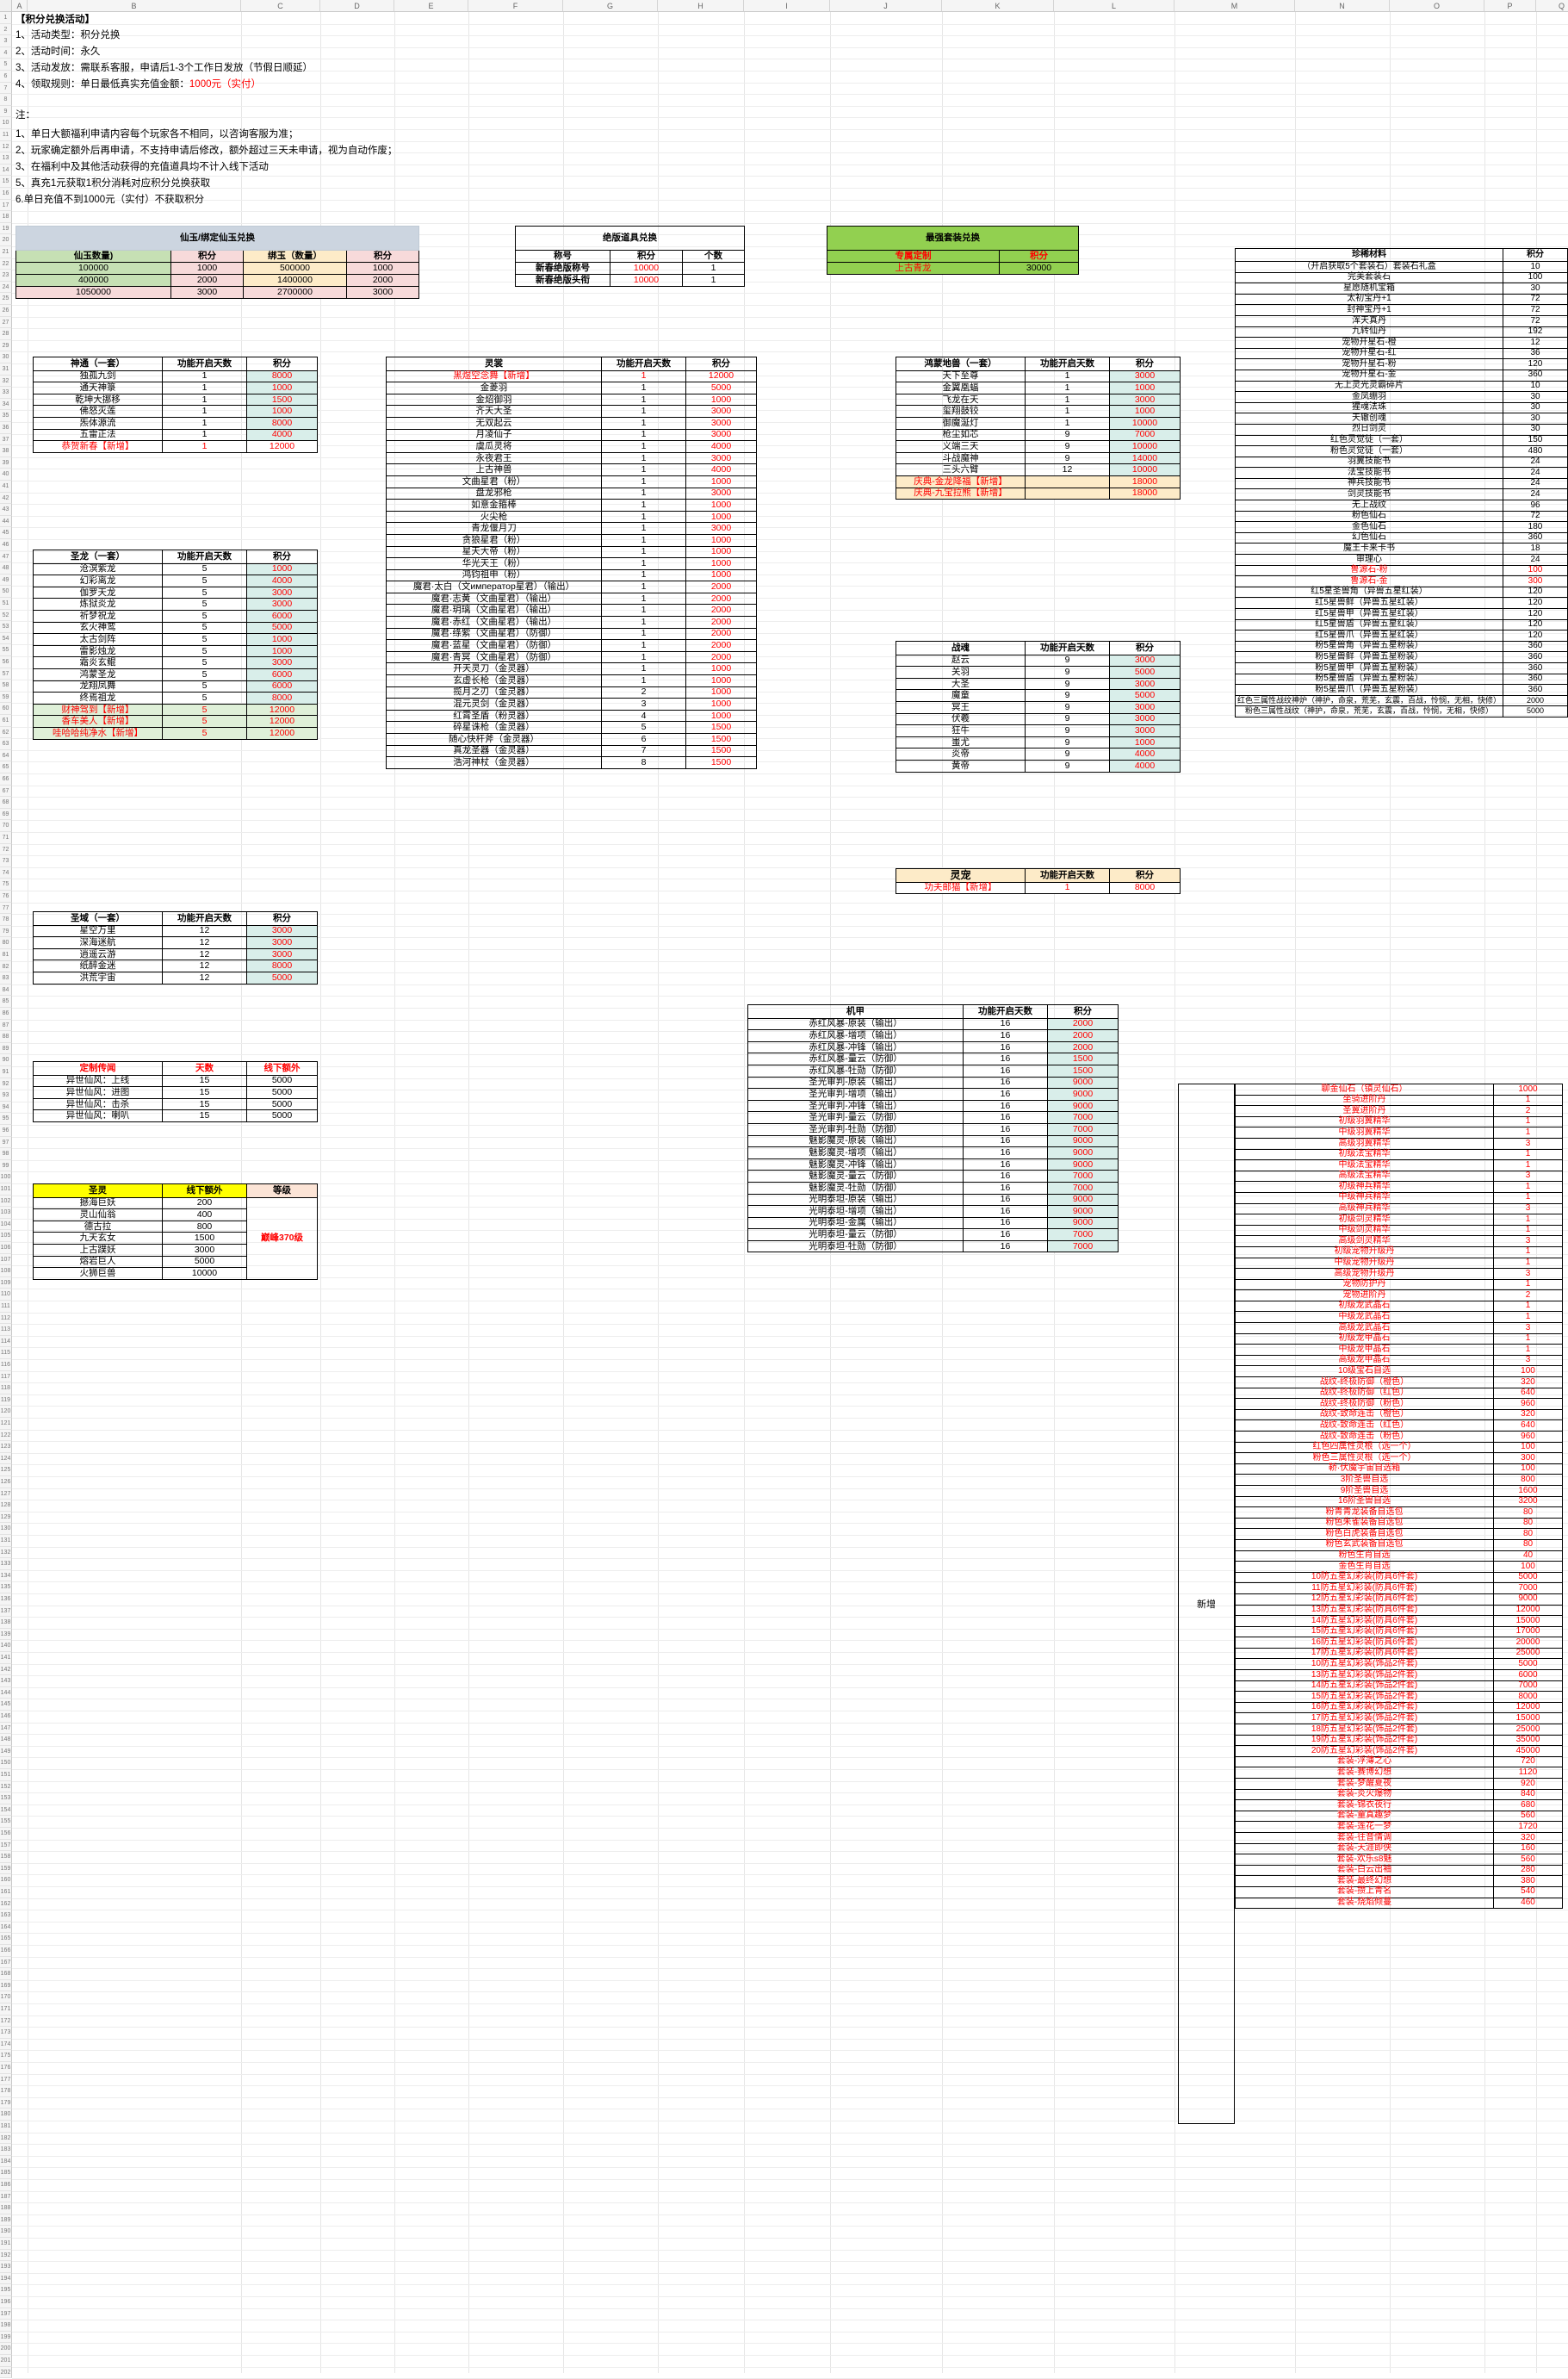 The width and height of the screenshot is (1568, 2379). What do you see at coordinates (6, 533) in the screenshot?
I see `row-header-45: 45` at bounding box center [6, 533].